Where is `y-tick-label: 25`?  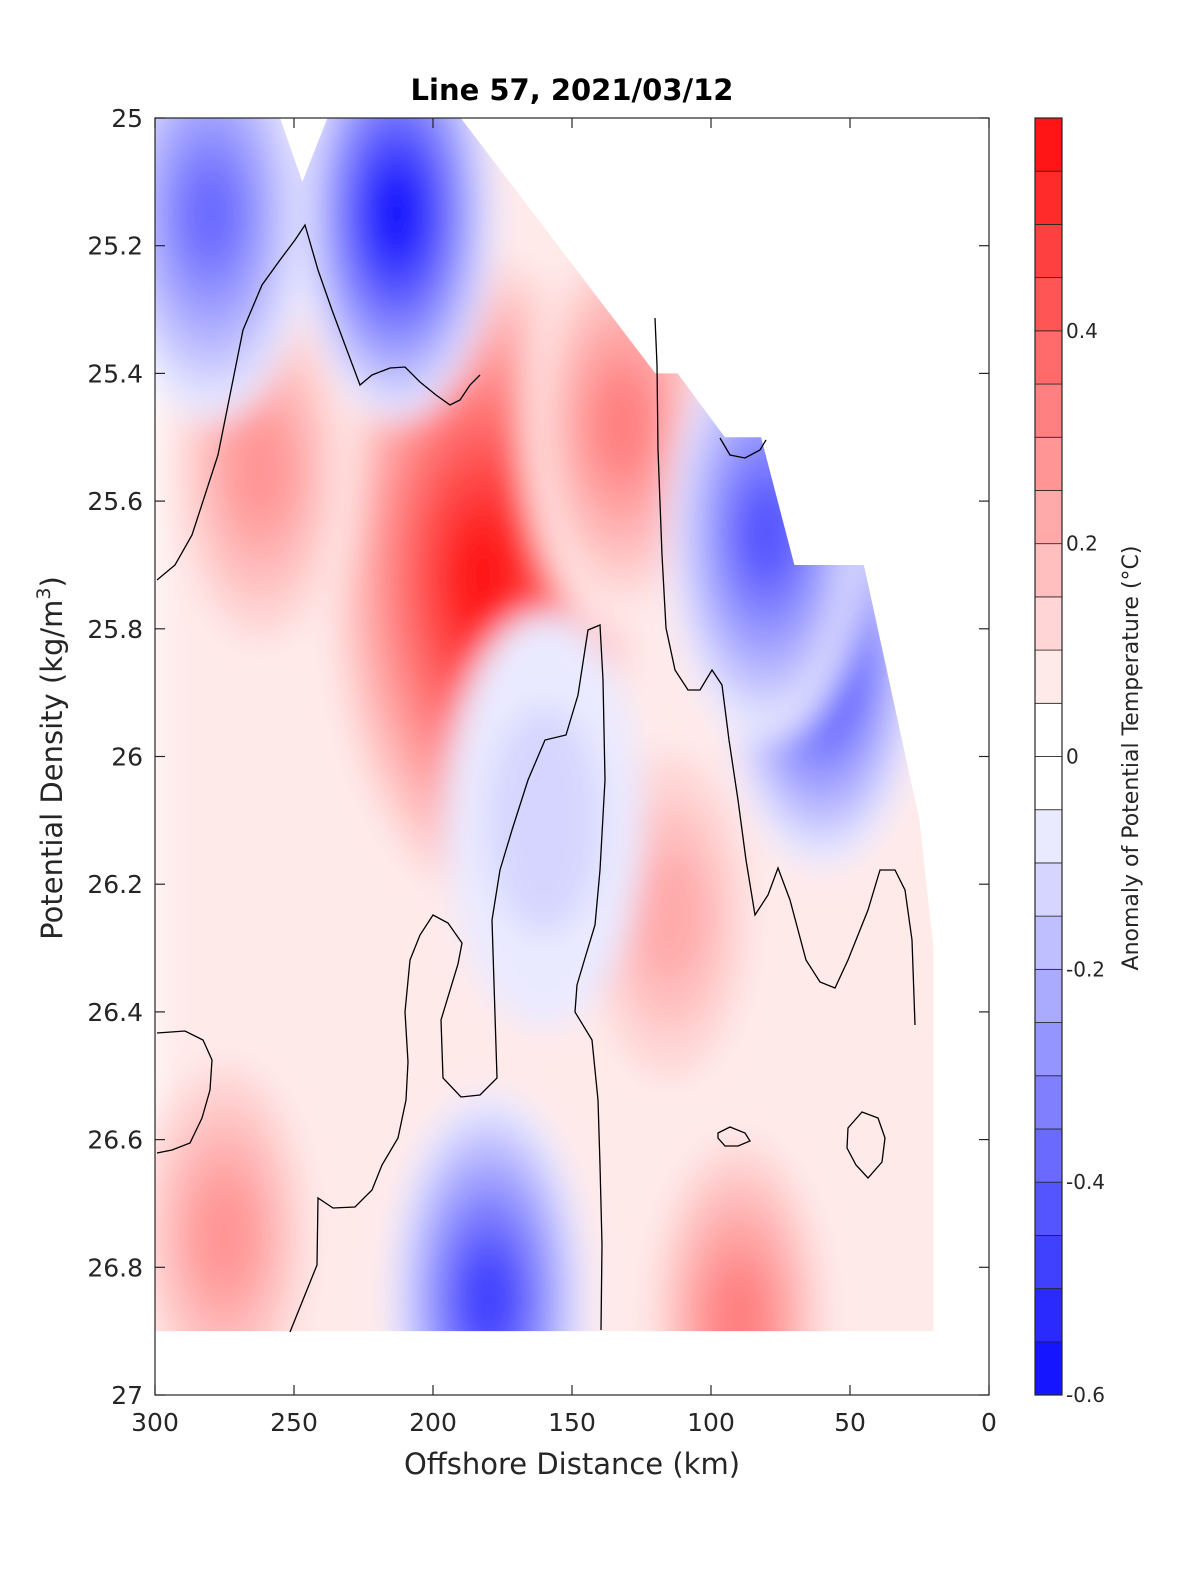 y-tick-label: 25 is located at coordinates (127, 118).